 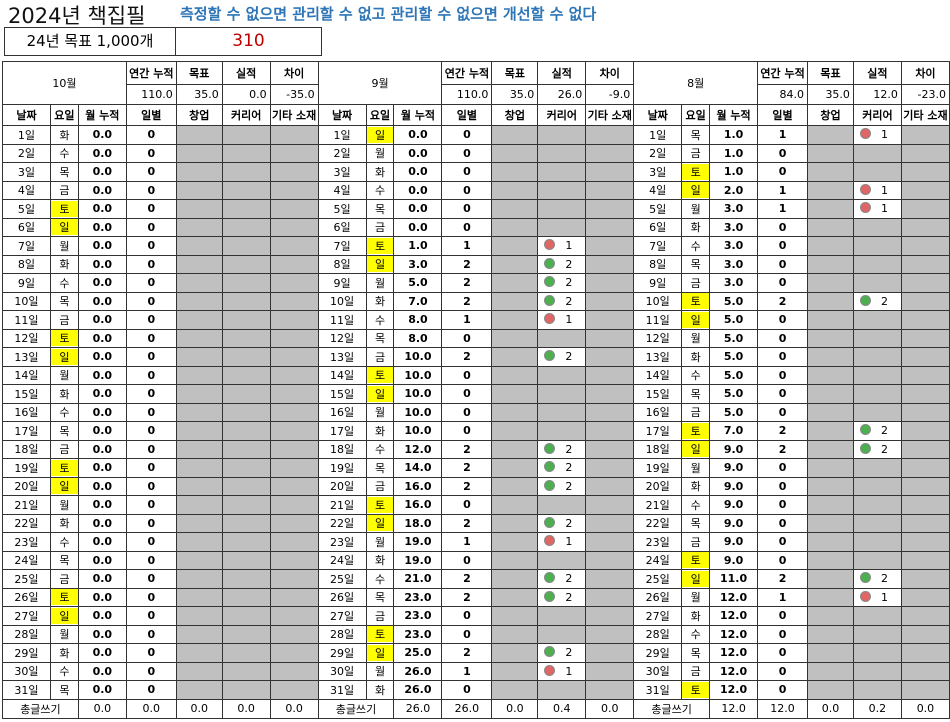 What do you see at coordinates (90, 41) in the screenshot?
I see `goal-label: 24년 목표 1,000개` at bounding box center [90, 41].